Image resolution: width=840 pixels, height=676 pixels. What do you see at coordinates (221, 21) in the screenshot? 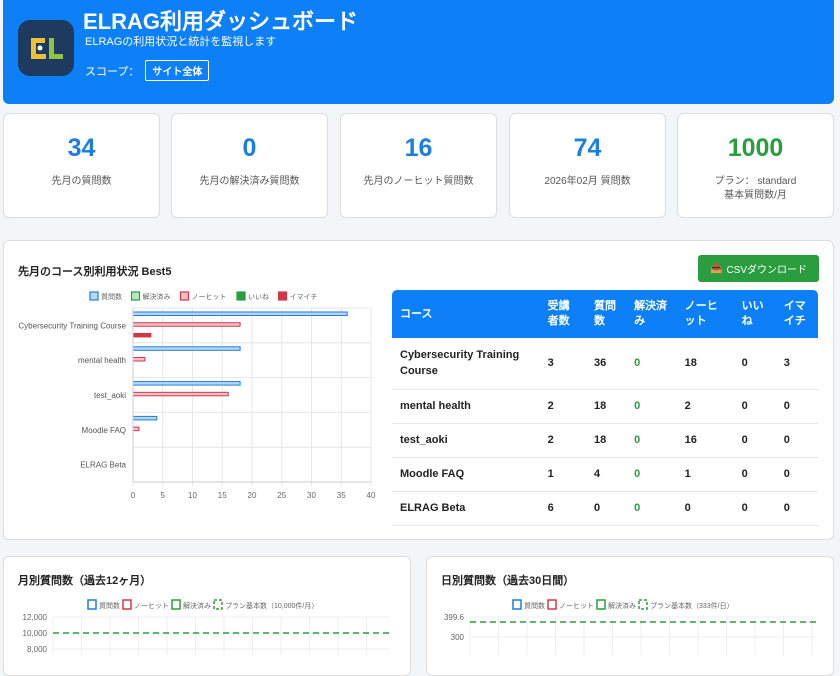
I see `page-title: ELRAG利用ダッシュボード` at bounding box center [221, 21].